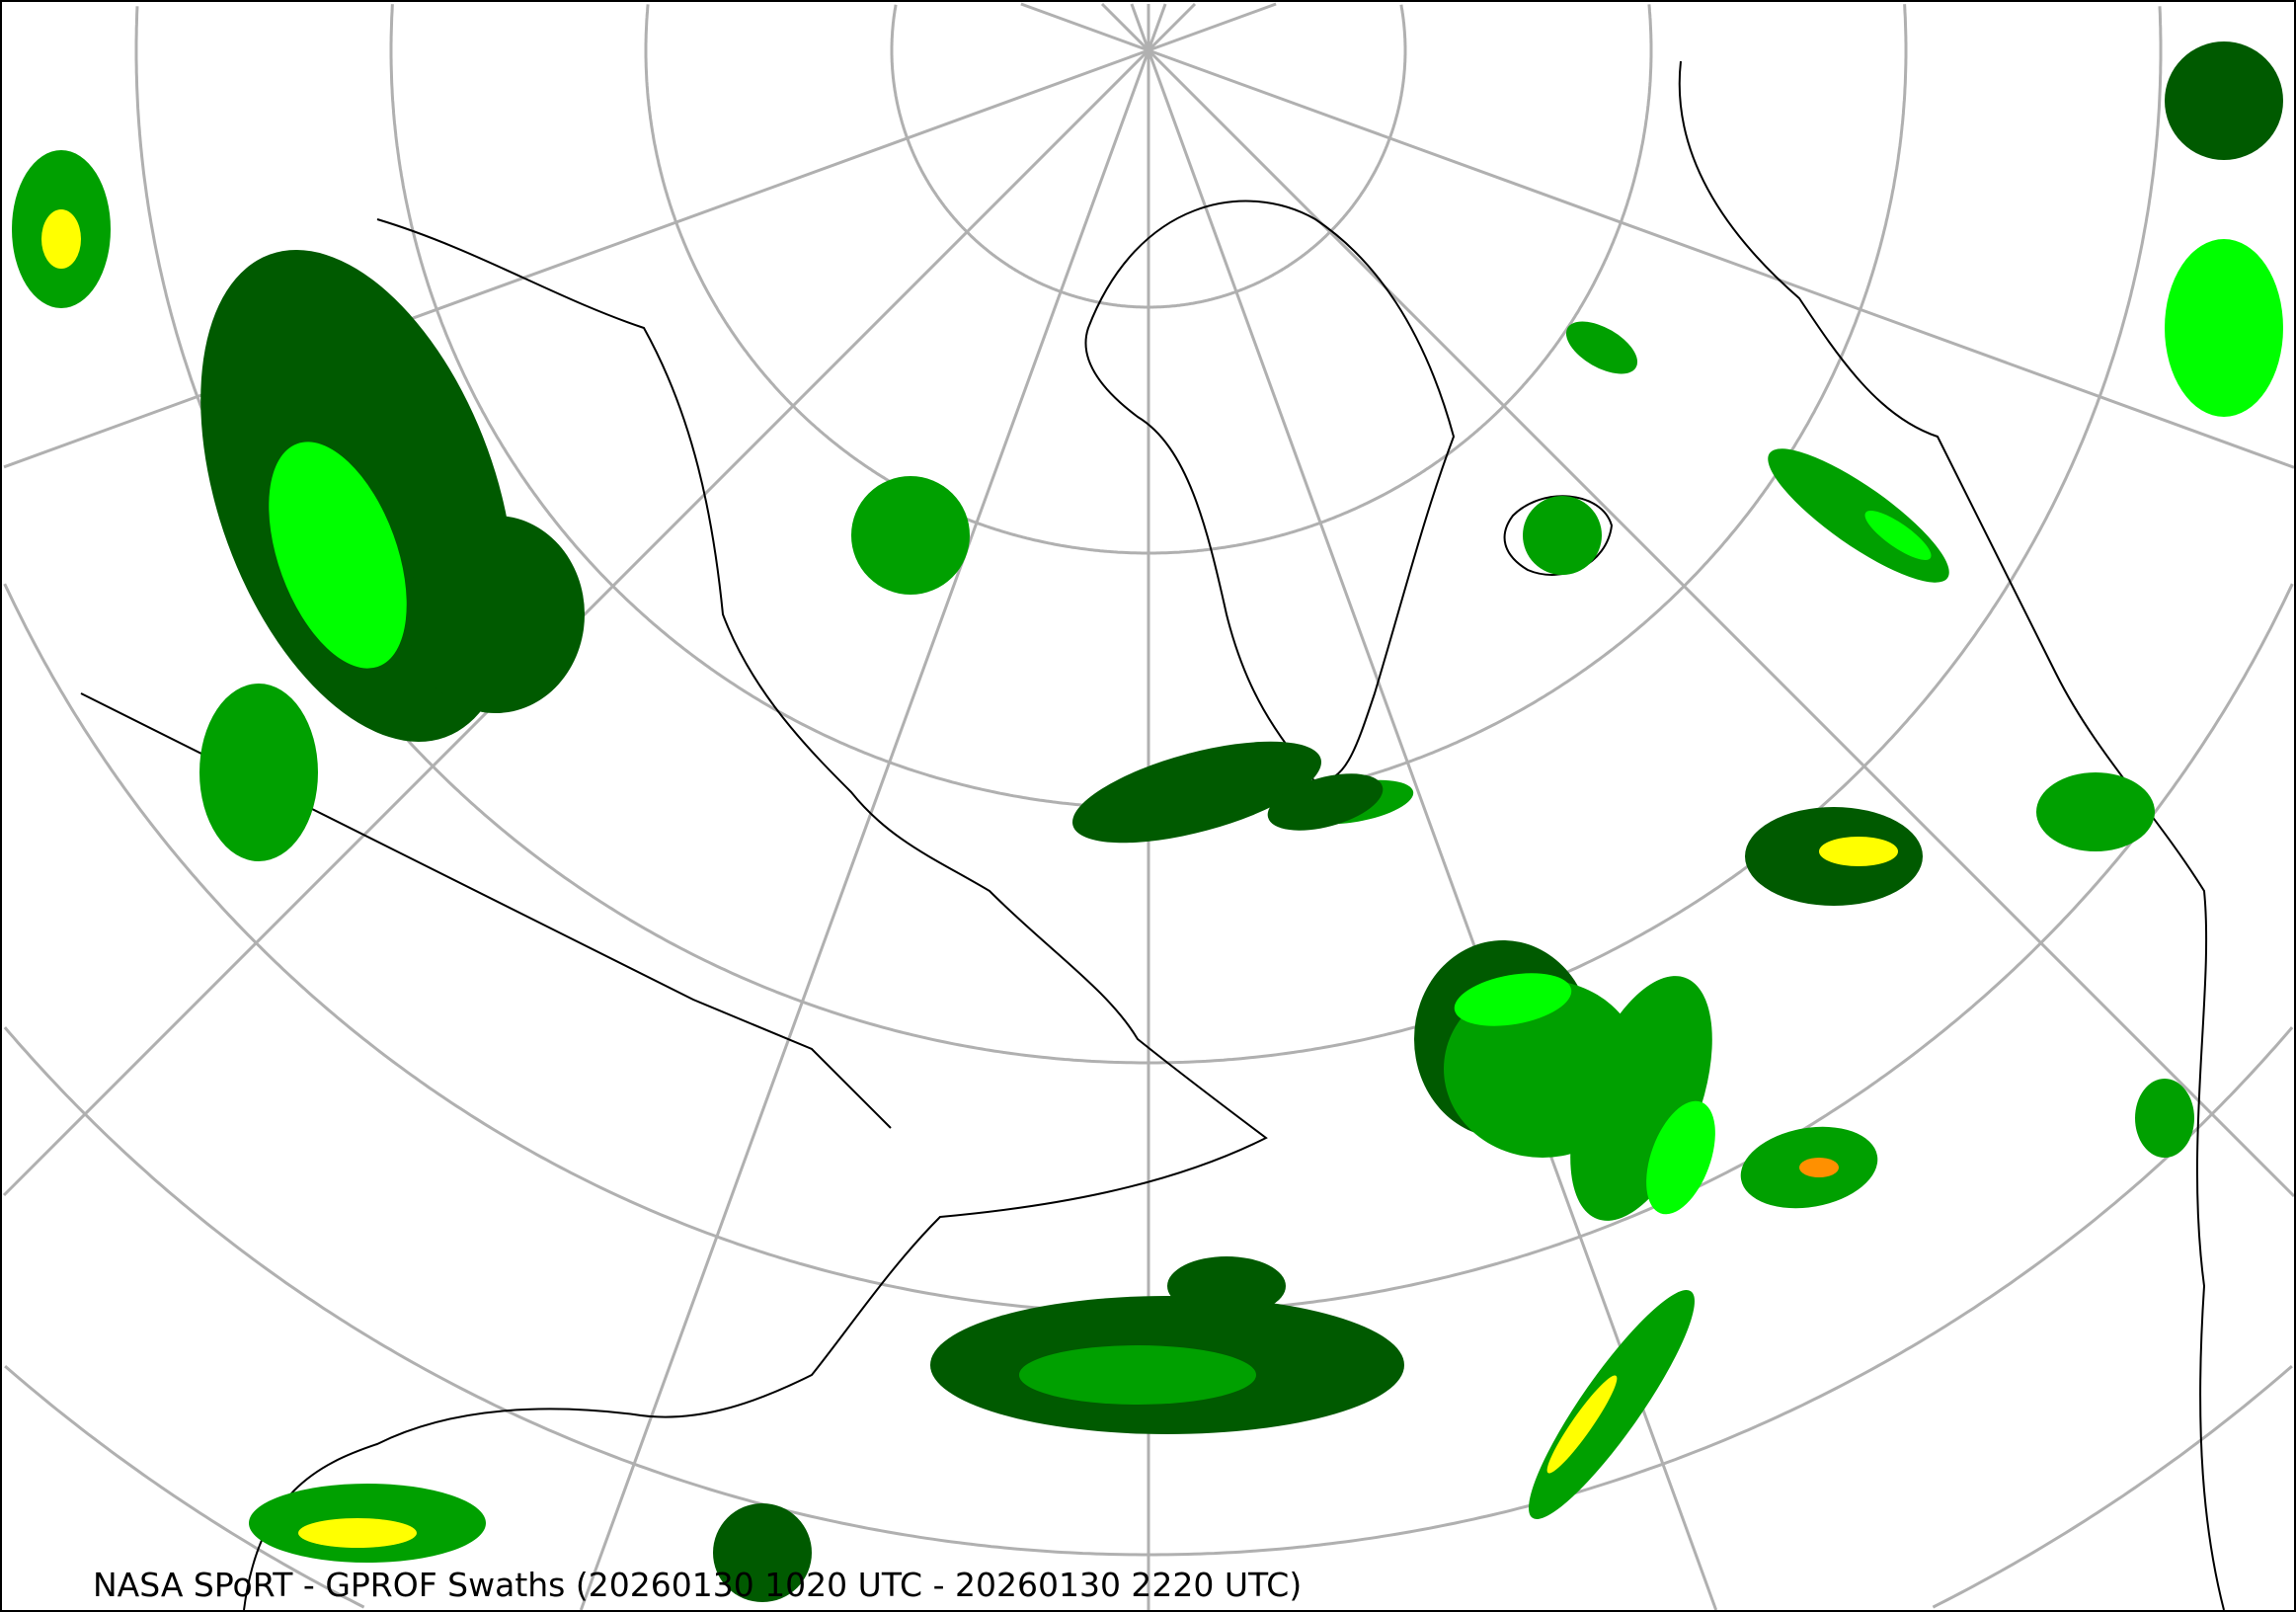  What do you see at coordinates (1270, 492) in the screenshot?
I see `greenland-outline` at bounding box center [1270, 492].